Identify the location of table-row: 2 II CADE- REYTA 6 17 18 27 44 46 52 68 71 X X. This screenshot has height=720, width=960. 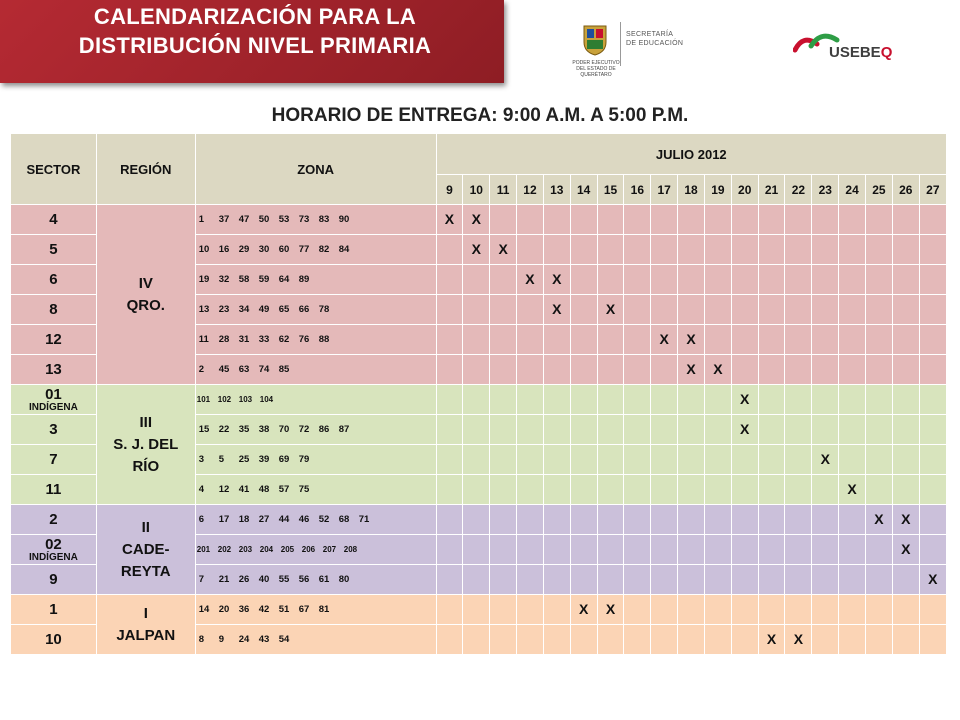
(479, 549).